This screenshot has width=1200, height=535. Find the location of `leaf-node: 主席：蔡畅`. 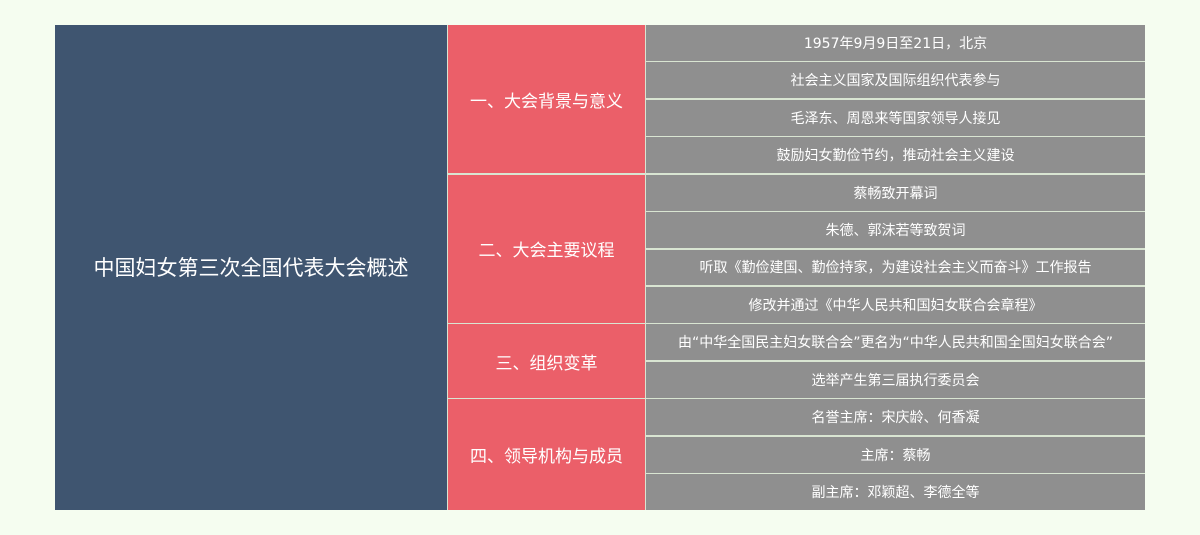

leaf-node: 主席：蔡畅 is located at coordinates (895, 454).